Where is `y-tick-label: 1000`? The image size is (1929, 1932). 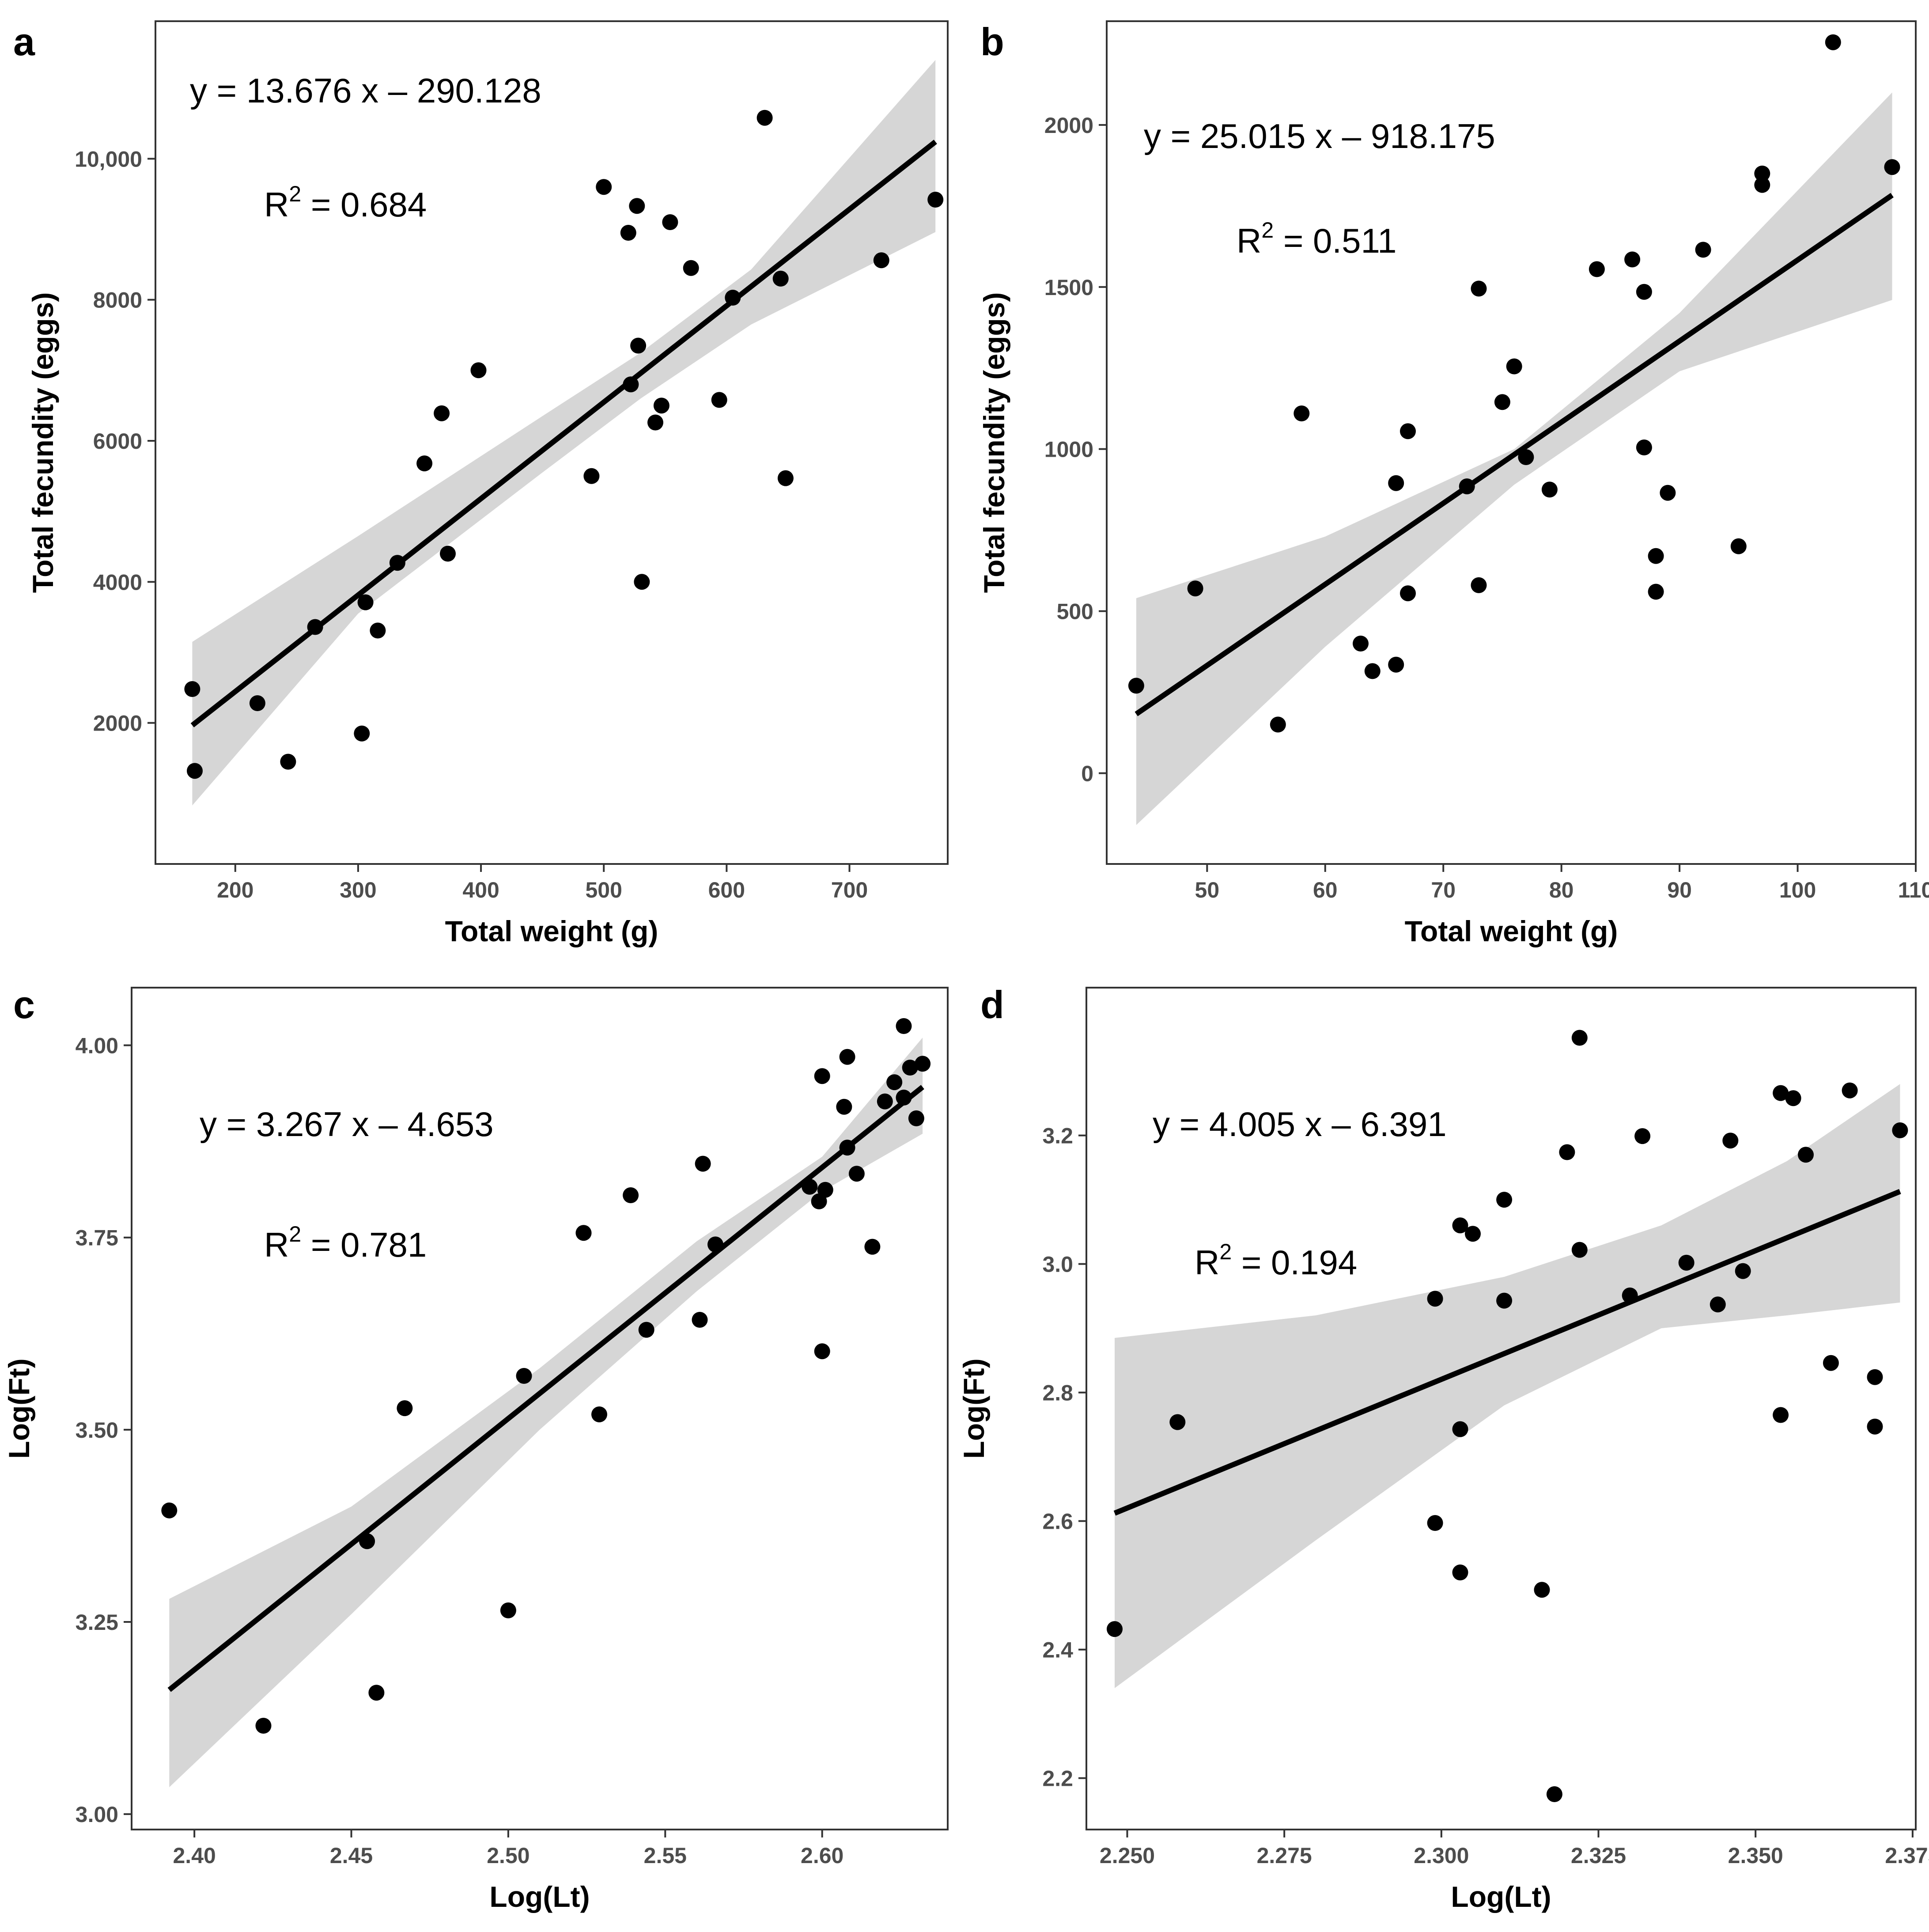
y-tick-label: 1000 is located at coordinates (1068, 449).